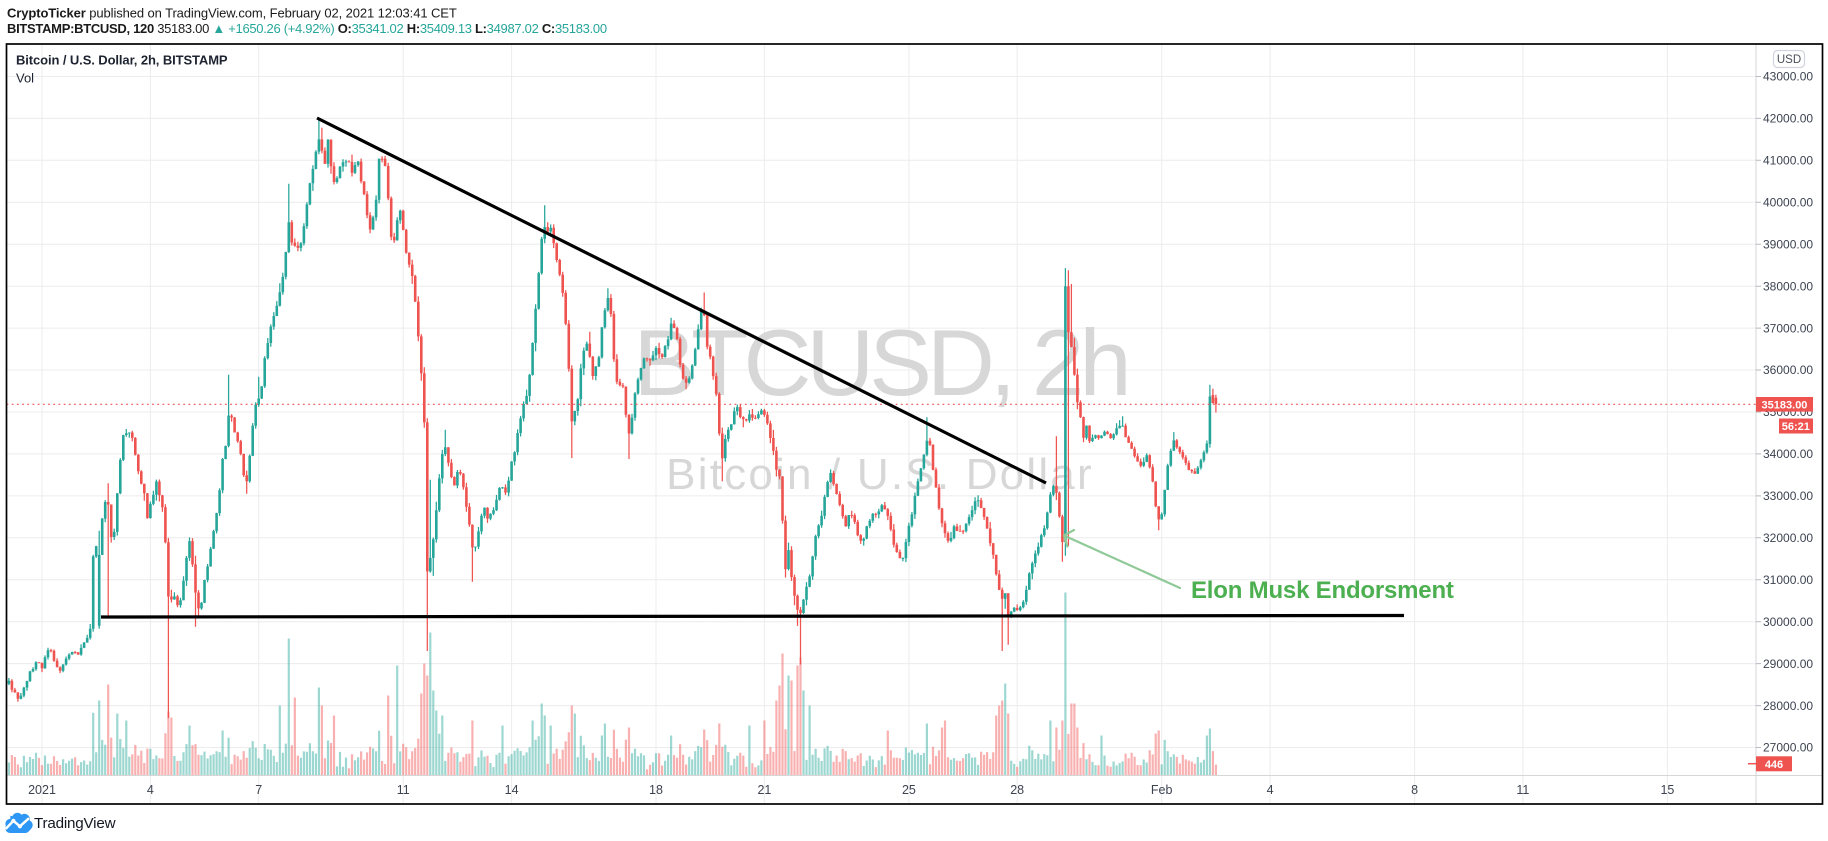  What do you see at coordinates (764, 790) in the screenshot?
I see `svg-text: 21` at bounding box center [764, 790].